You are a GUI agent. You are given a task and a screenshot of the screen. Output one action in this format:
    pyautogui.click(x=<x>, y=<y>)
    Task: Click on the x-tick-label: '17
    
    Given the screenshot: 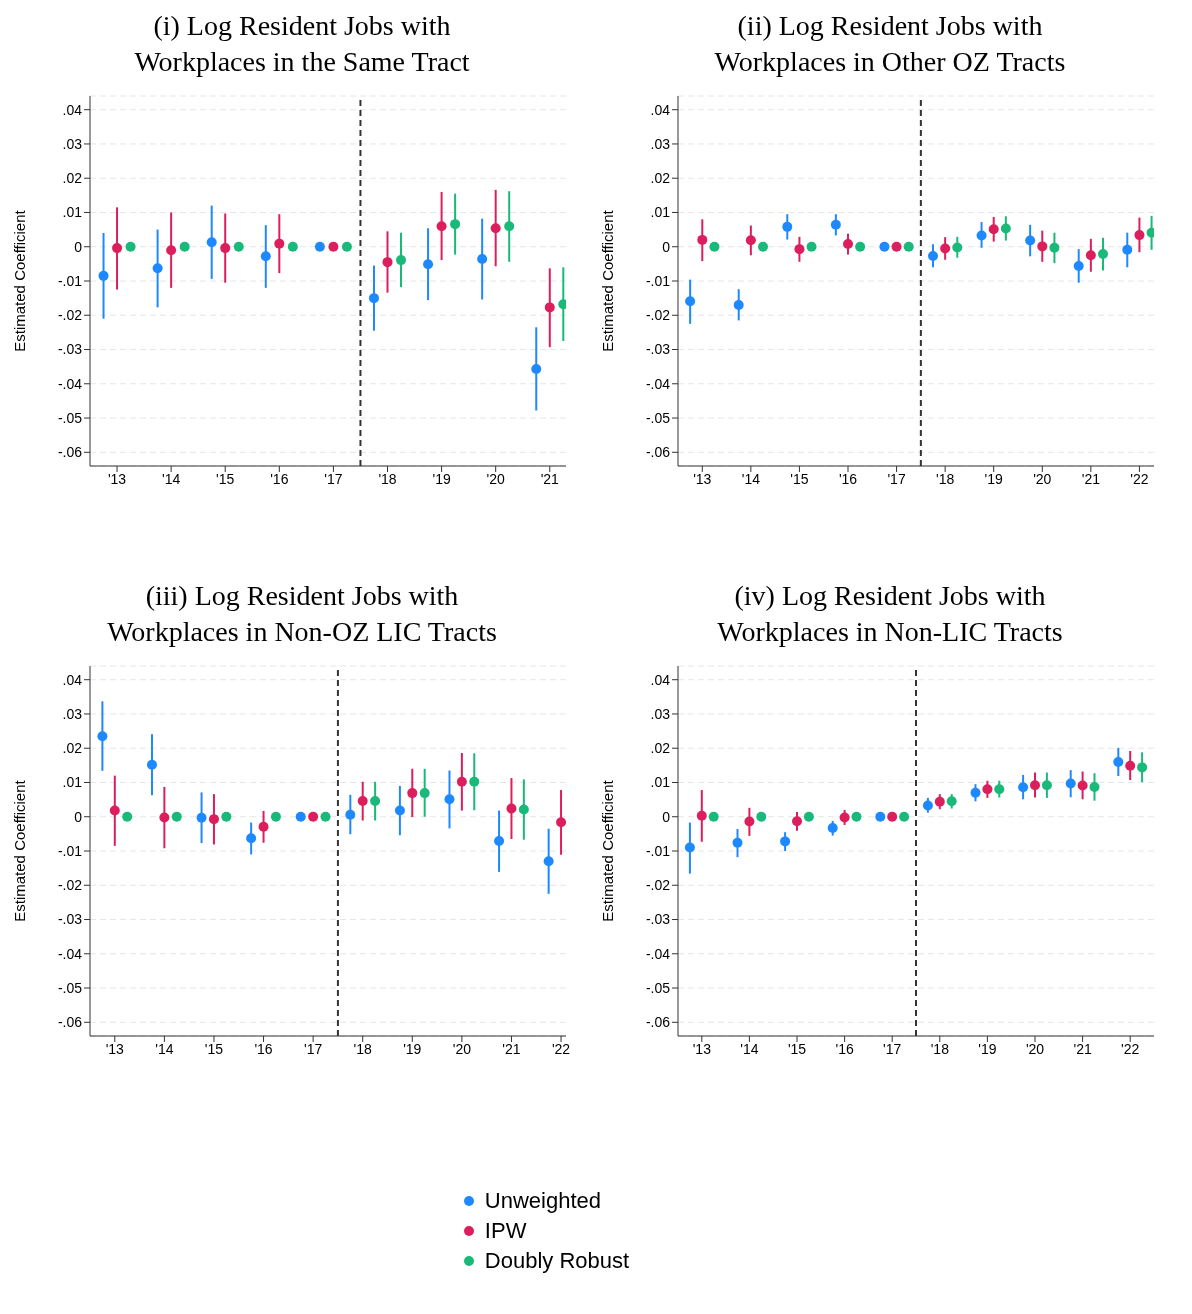 What is the action you would take?
    pyautogui.click(x=892, y=1048)
    